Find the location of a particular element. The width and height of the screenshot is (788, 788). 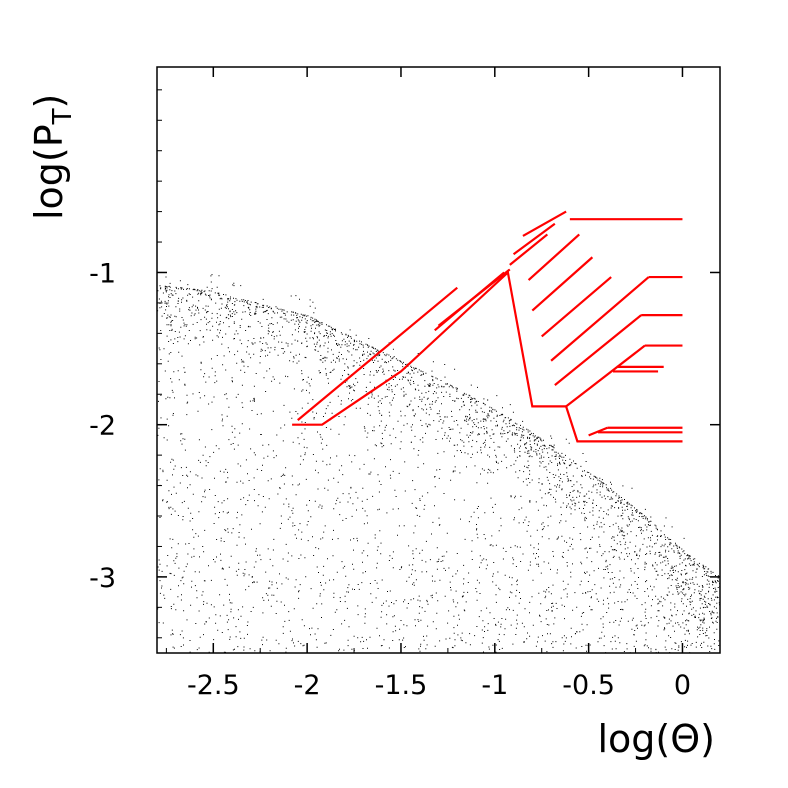

x-tick-labels: -2.5 -2 -1.5 -1 -0.5 0 is located at coordinates (439, 685).